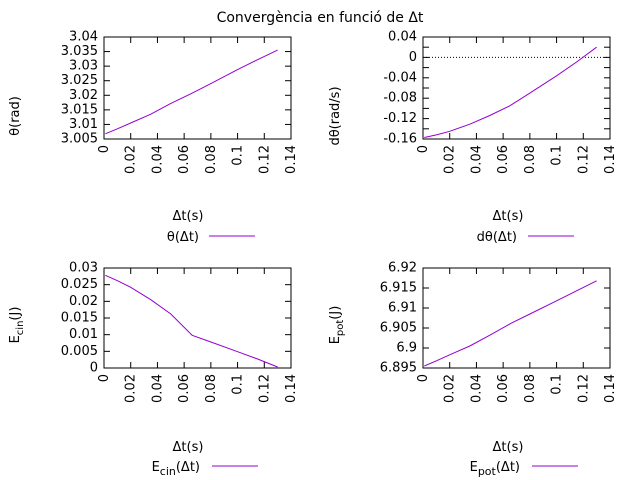 This screenshot has width=640, height=480. I want to click on y-tick-label: 3.03, so click(83, 66).